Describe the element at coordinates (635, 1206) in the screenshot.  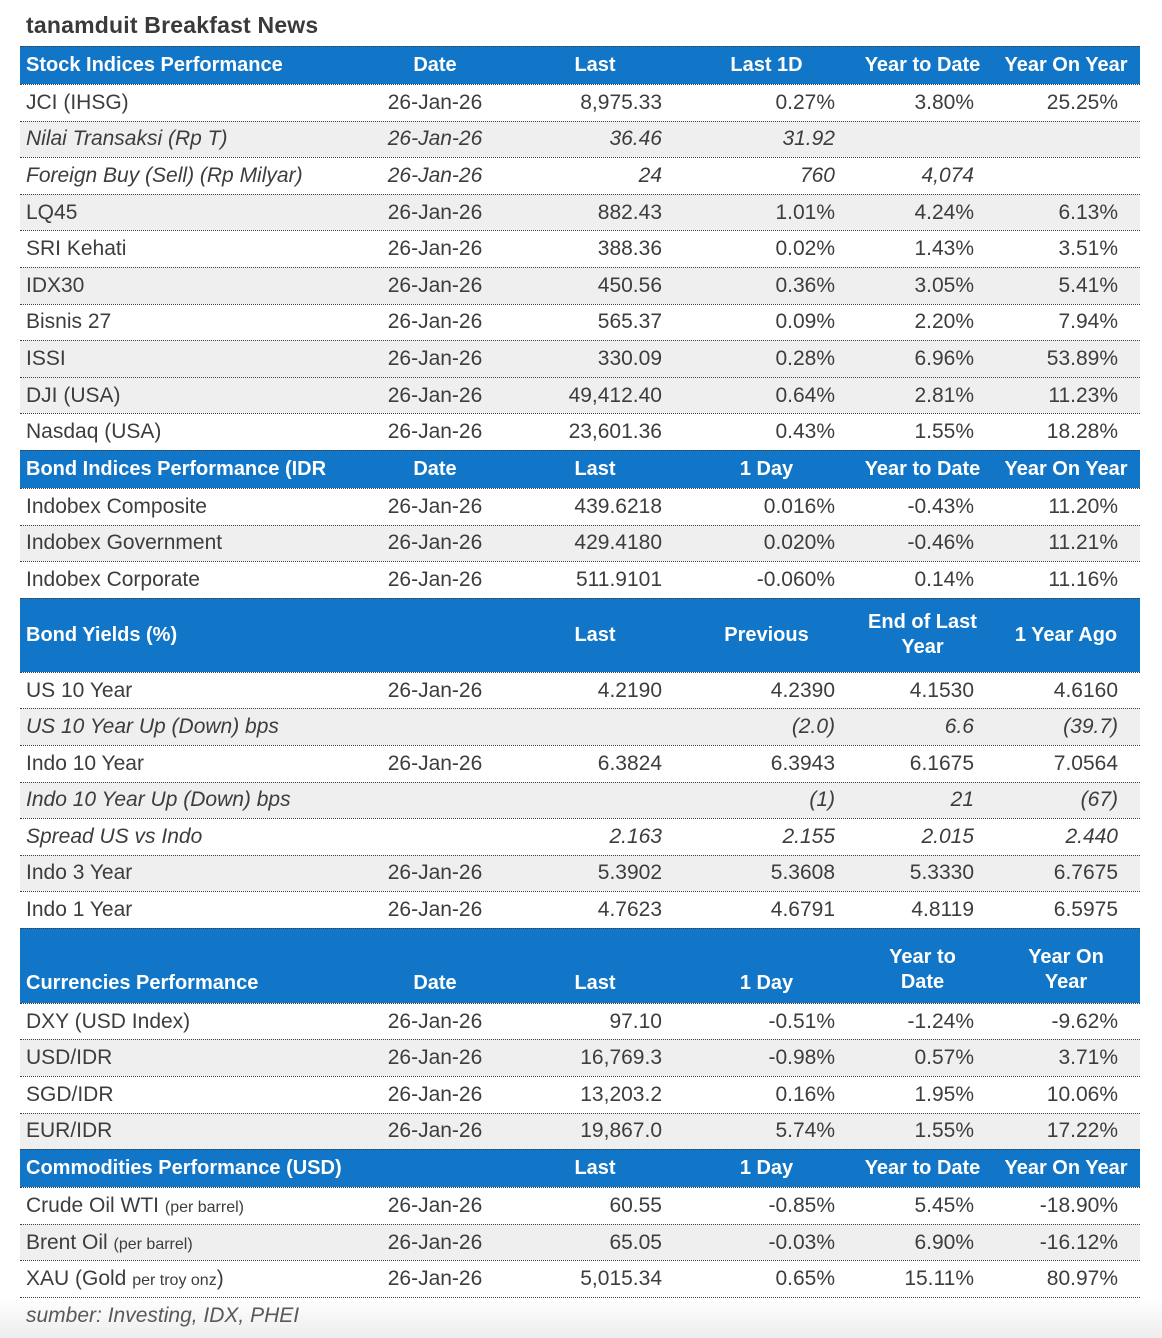
I see `cell-last: 60.55` at that location.